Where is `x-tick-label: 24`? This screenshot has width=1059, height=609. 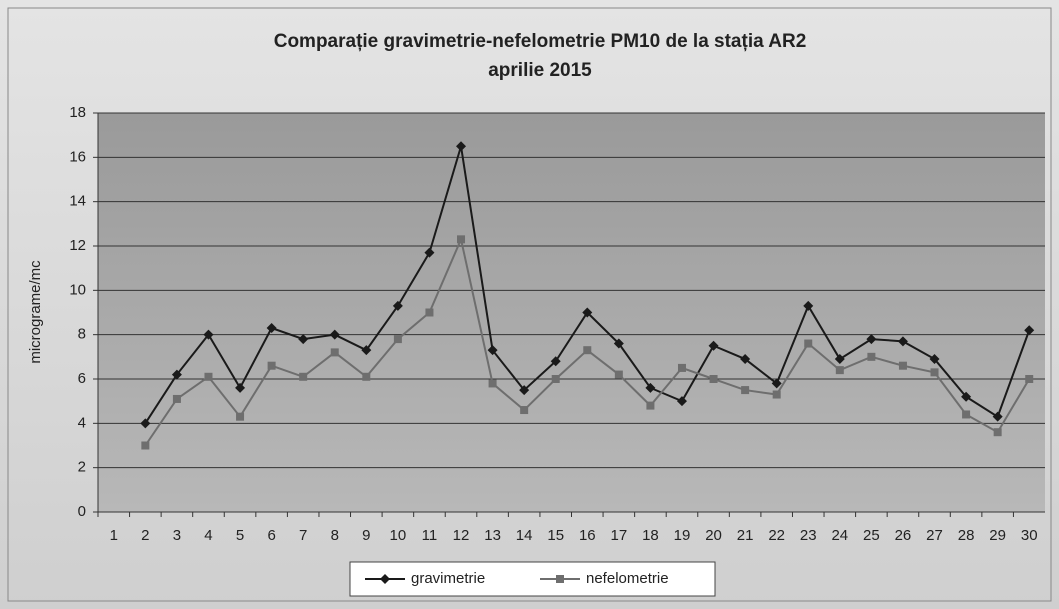 x-tick-label: 24 is located at coordinates (839, 535).